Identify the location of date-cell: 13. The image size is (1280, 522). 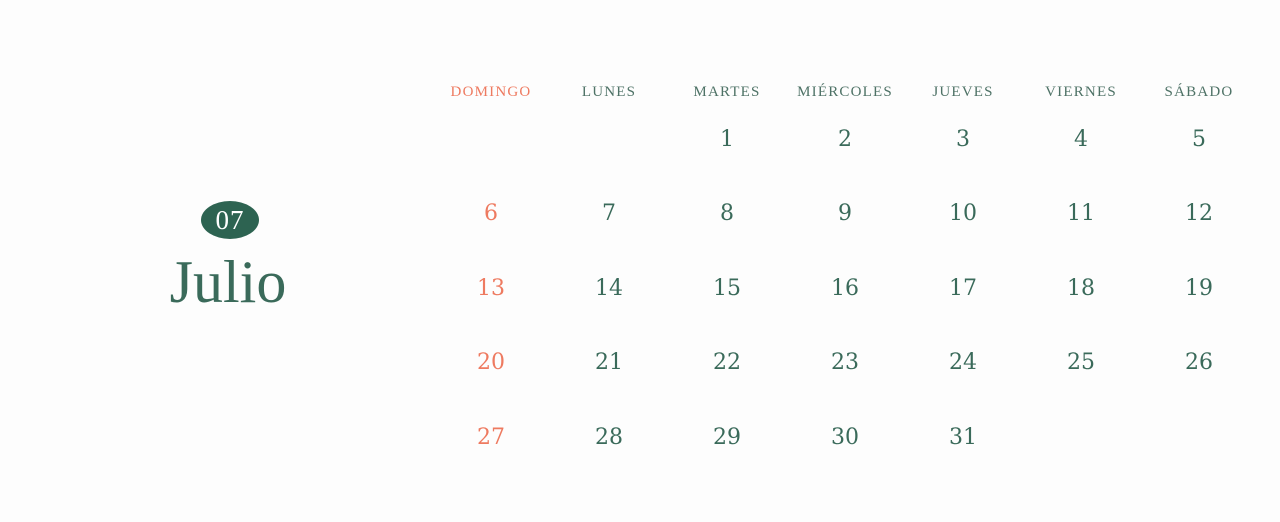
(491, 288).